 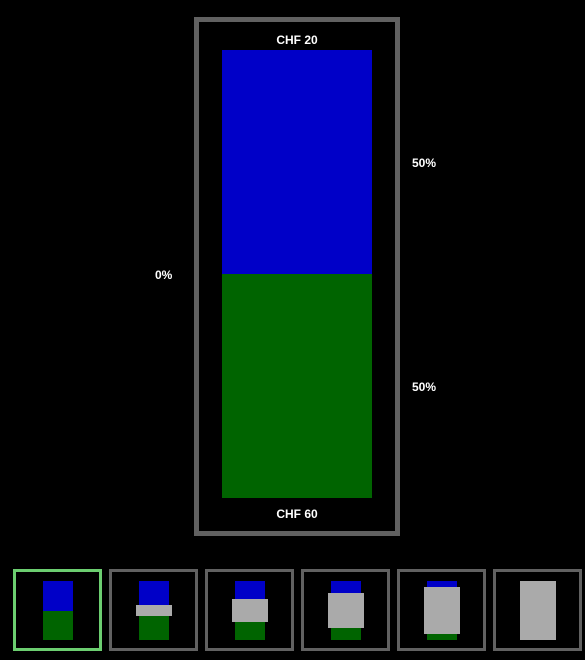 What do you see at coordinates (164, 275) in the screenshot?
I see `ambiguity-percent-label: 0%` at bounding box center [164, 275].